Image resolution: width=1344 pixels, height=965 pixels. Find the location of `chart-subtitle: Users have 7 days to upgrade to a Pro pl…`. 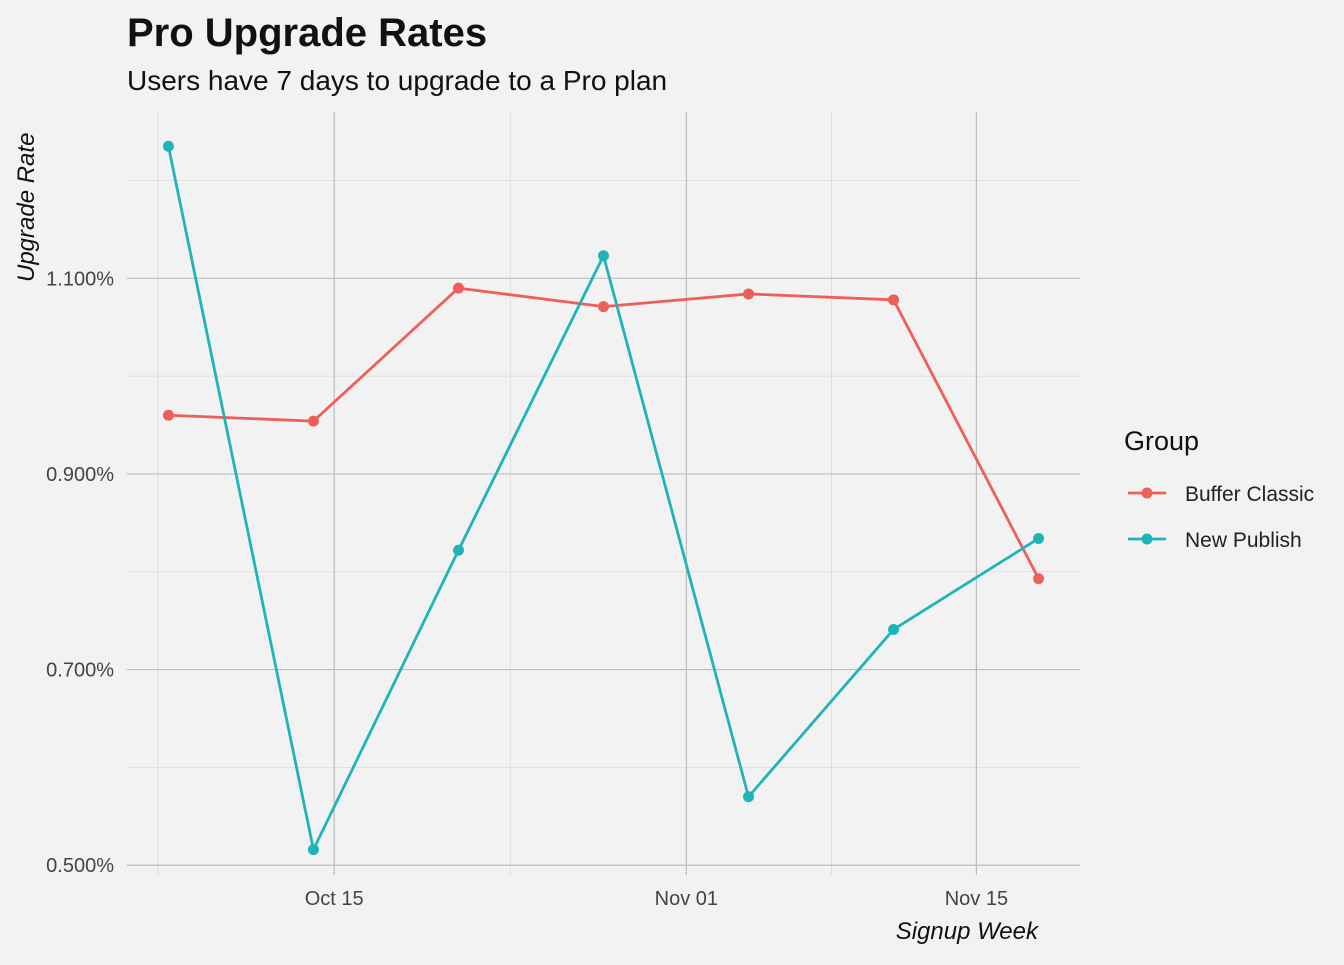

chart-subtitle: Users have 7 days to upgrade to a Pro pl… is located at coordinates (397, 80).